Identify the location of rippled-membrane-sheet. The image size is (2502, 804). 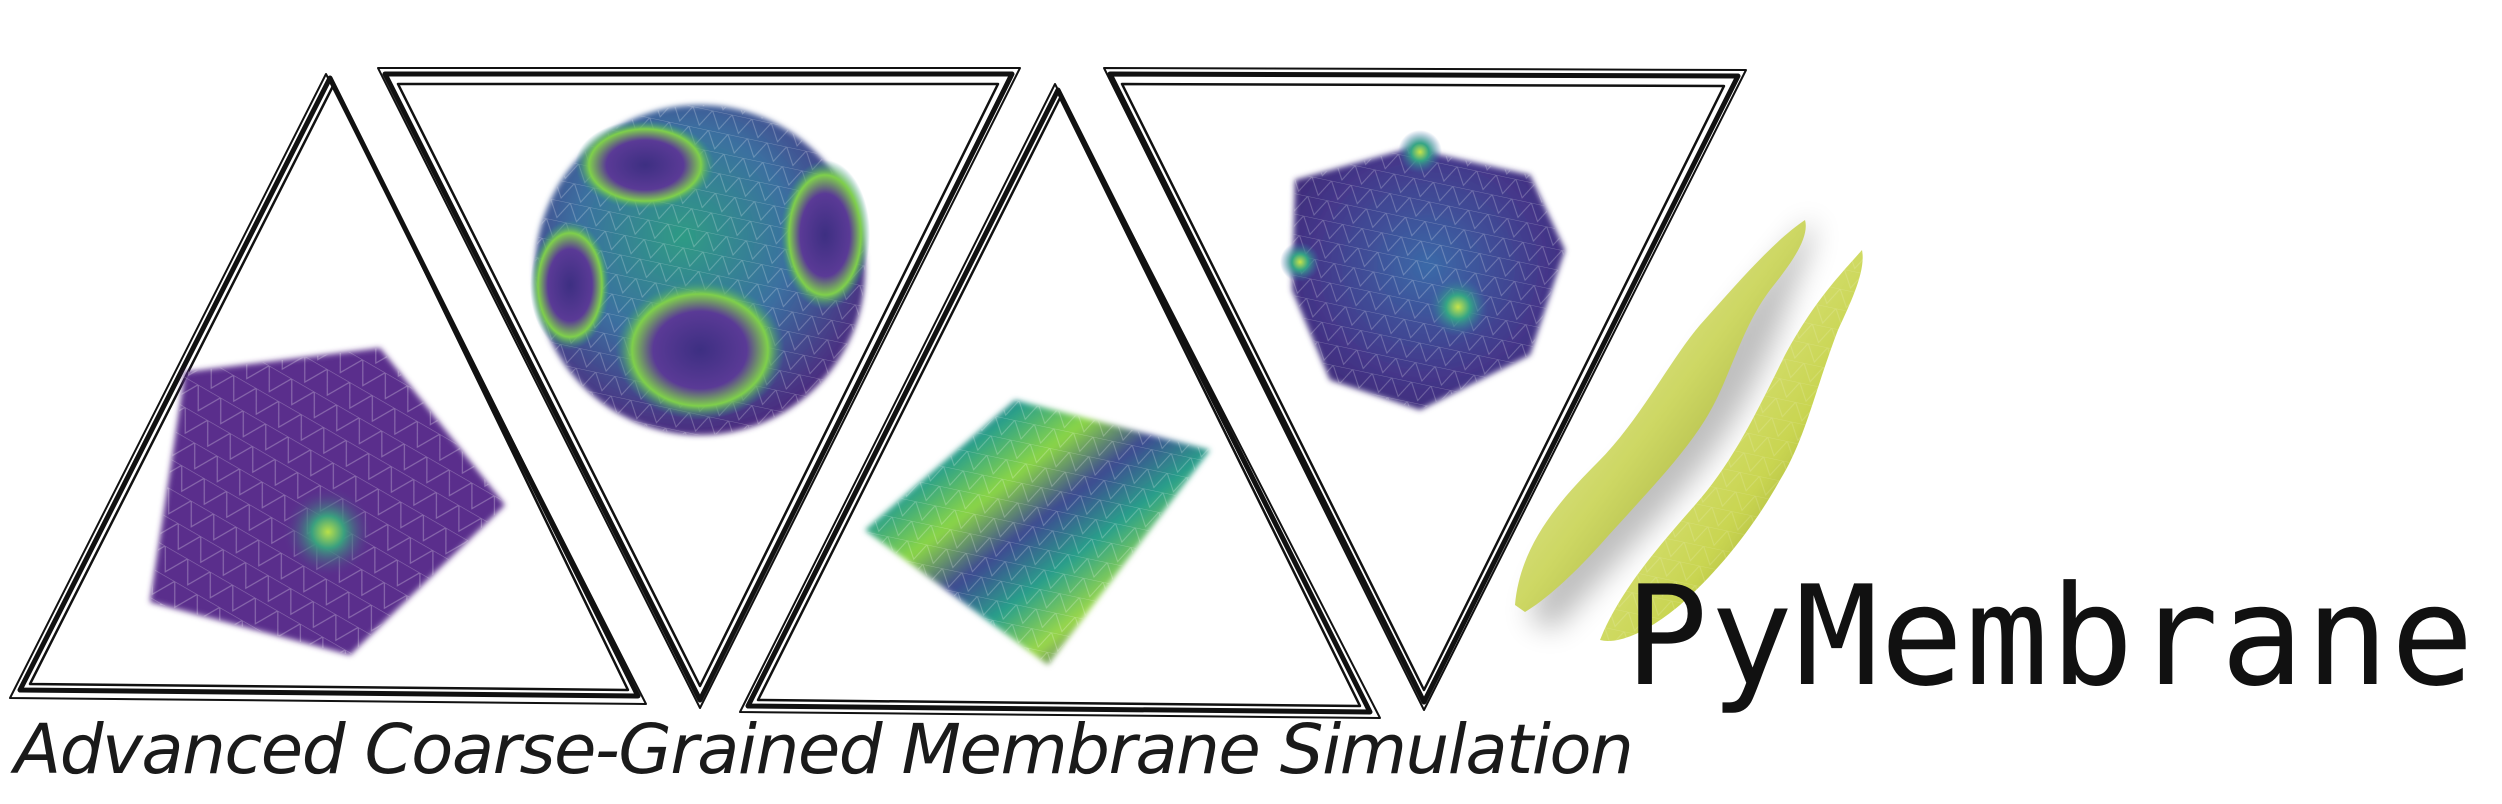
(1037, 532).